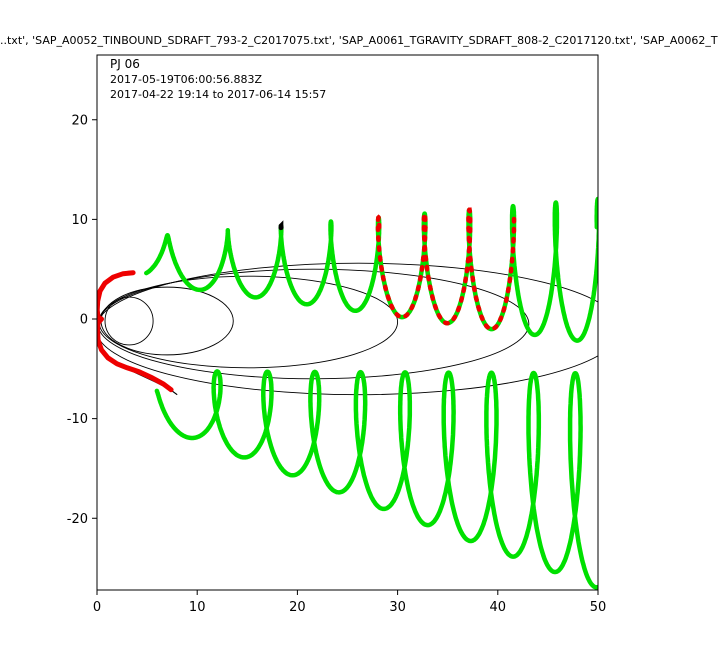  I want to click on y-tick-label: 0, so click(84, 320).